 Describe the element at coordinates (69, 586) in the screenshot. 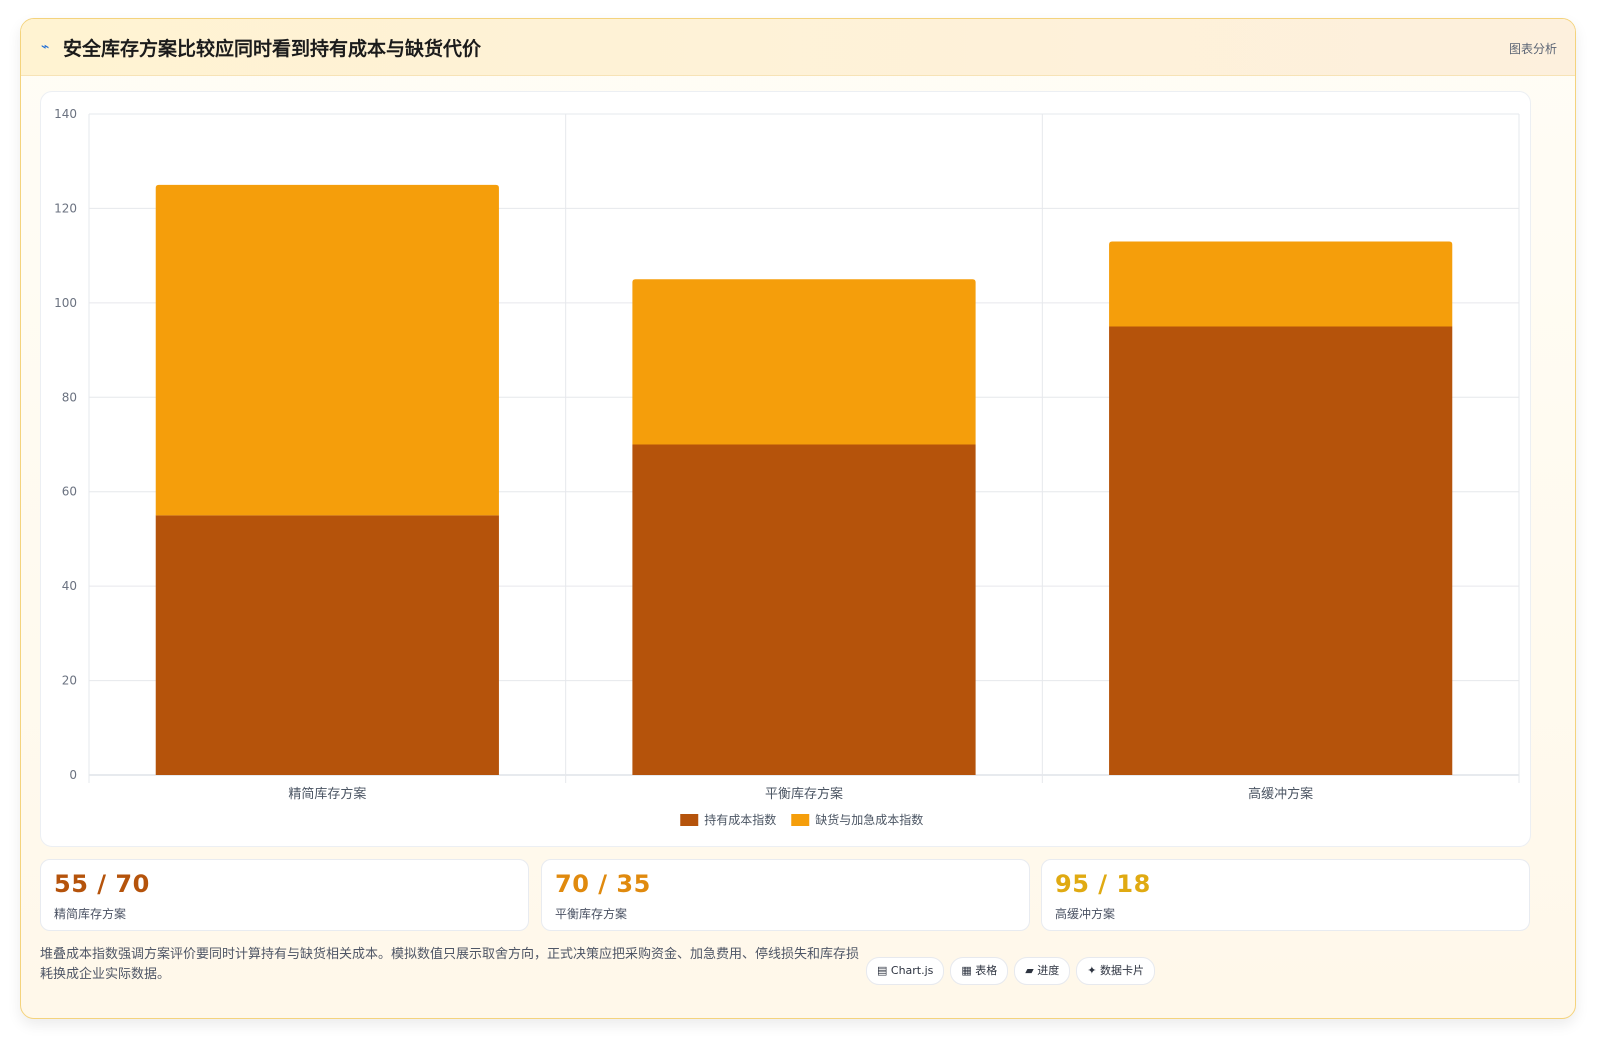

I see `y-tick-label: 40` at that location.